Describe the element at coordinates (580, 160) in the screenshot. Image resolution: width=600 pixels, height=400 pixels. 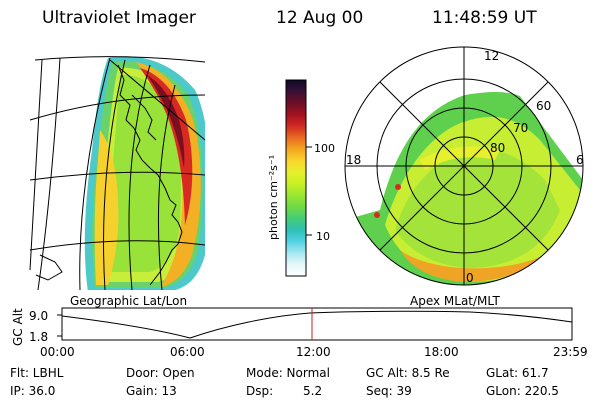
I see `mlt-label-6: 6` at that location.